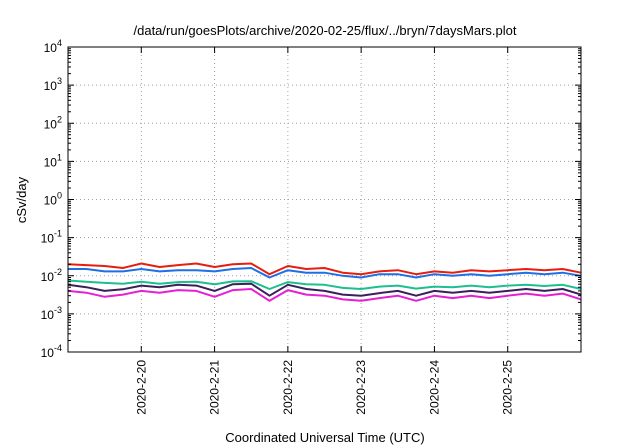 Image resolution: width=640 pixels, height=448 pixels. Describe the element at coordinates (324, 437) in the screenshot. I see `x-axis-label: Coordinated Universal Time (UTC)` at that location.